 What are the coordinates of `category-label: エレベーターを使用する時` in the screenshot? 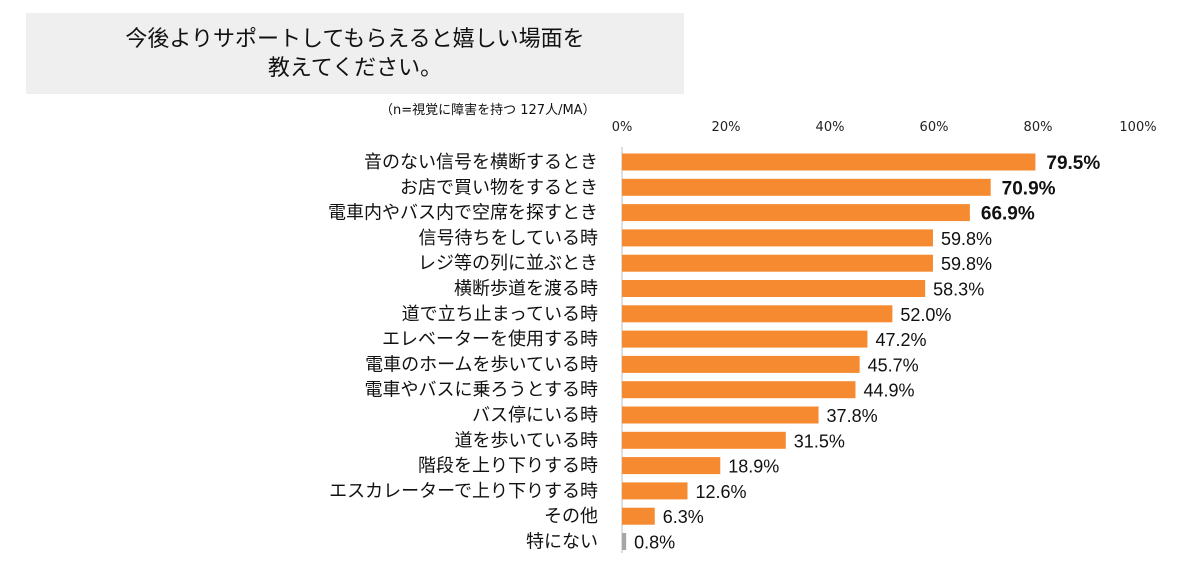 It's located at (490, 339).